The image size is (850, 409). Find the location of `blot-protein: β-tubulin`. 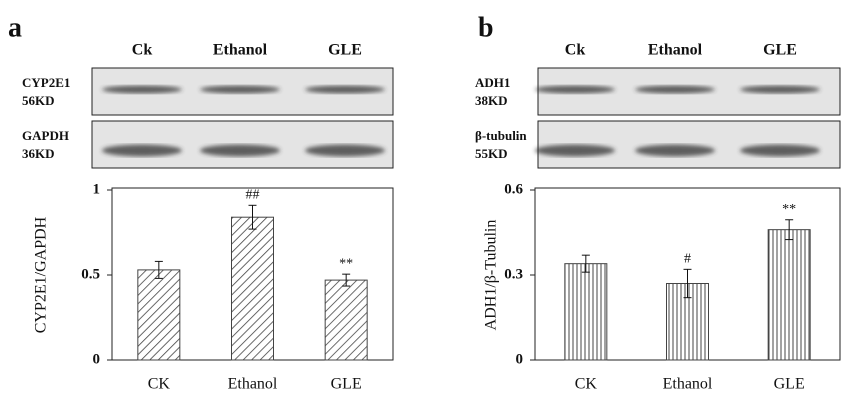

blot-protein: β-tubulin is located at coordinates (501, 135).